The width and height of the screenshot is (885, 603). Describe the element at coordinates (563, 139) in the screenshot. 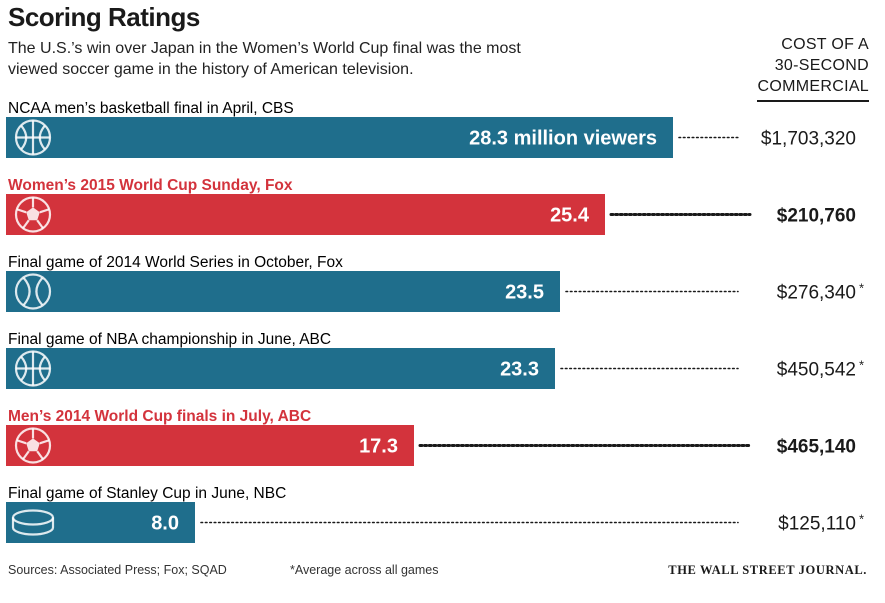

I see `value-label: 28.3 million viewers` at that location.